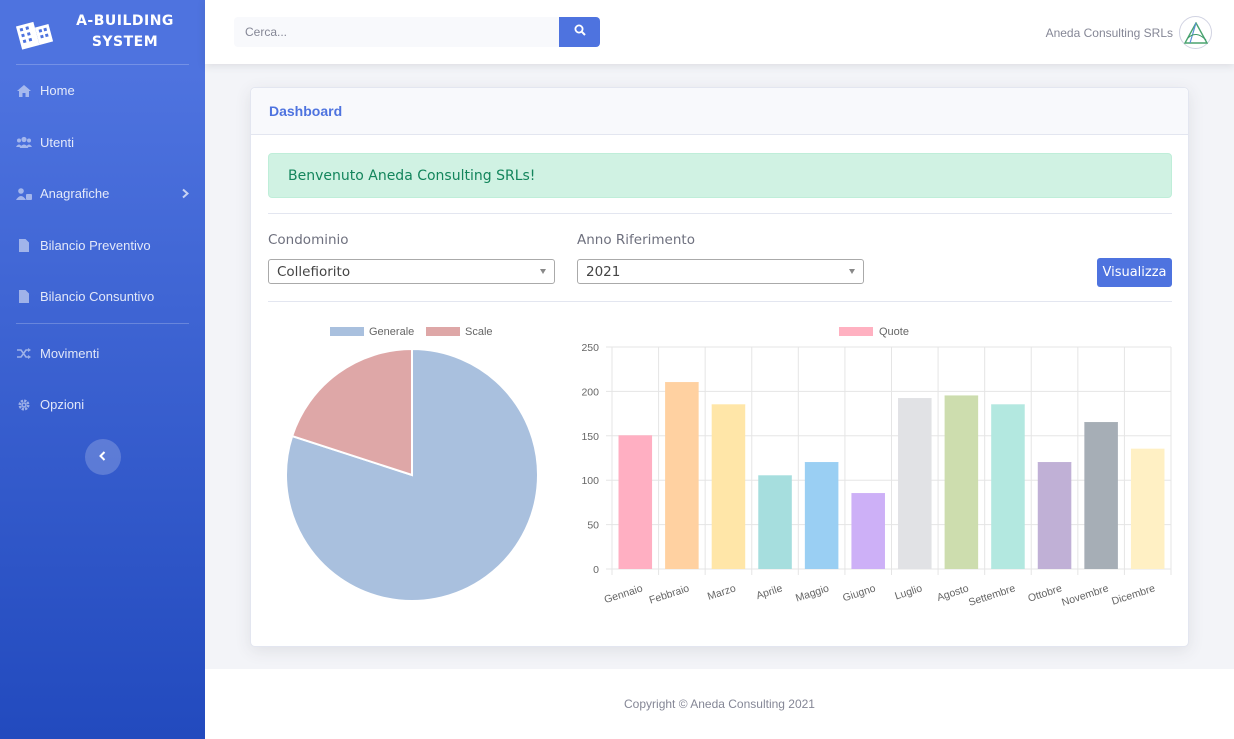 This screenshot has width=1234, height=739. I want to click on sidebar-item-label: Home, so click(57, 91).